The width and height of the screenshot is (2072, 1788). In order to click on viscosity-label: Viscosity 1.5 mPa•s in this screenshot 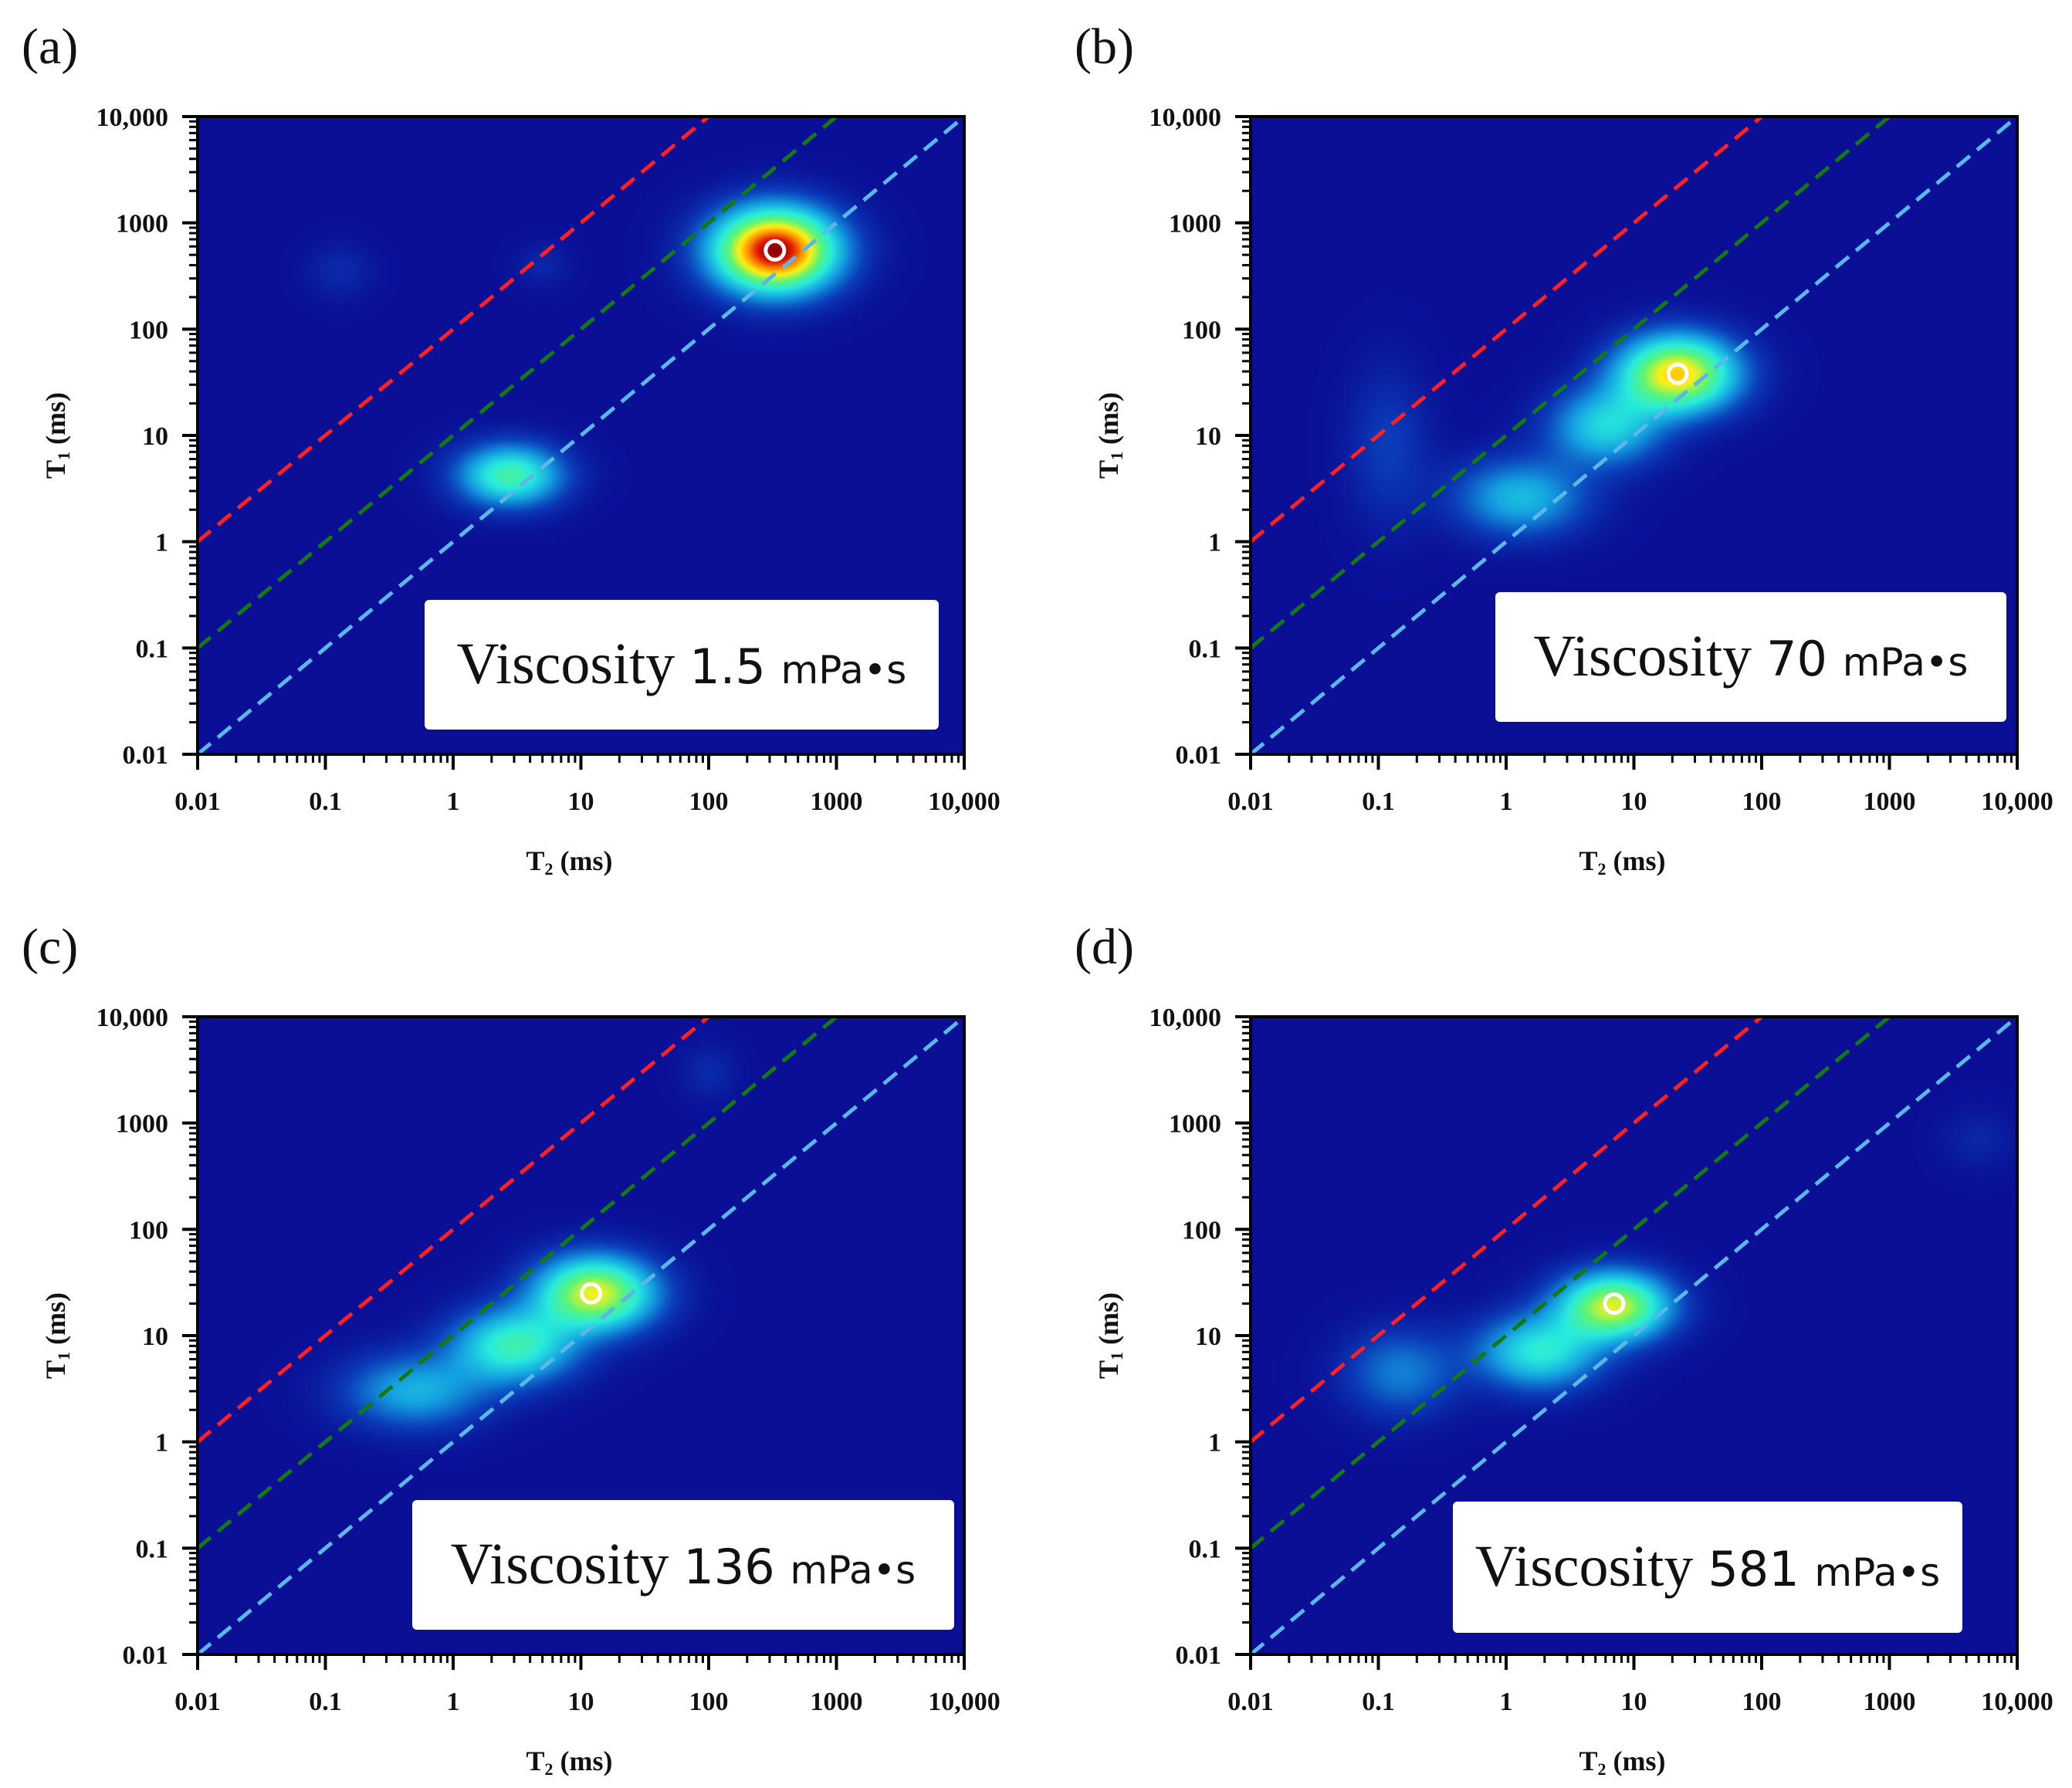, I will do `click(682, 665)`.